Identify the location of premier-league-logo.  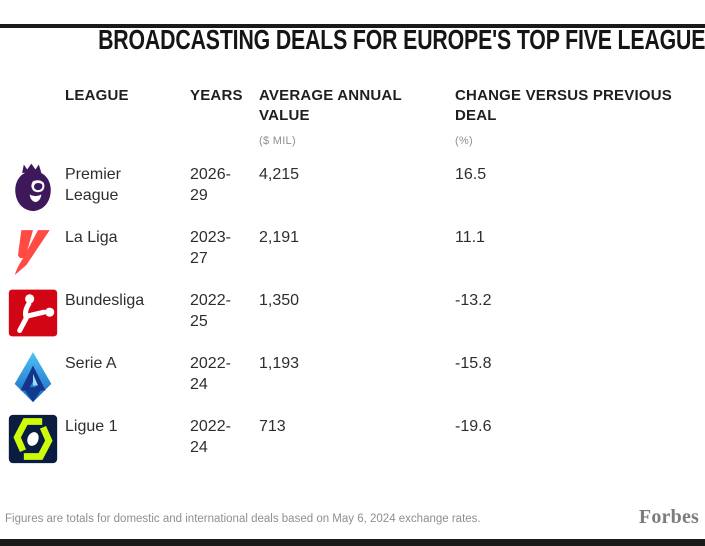
(36, 186).